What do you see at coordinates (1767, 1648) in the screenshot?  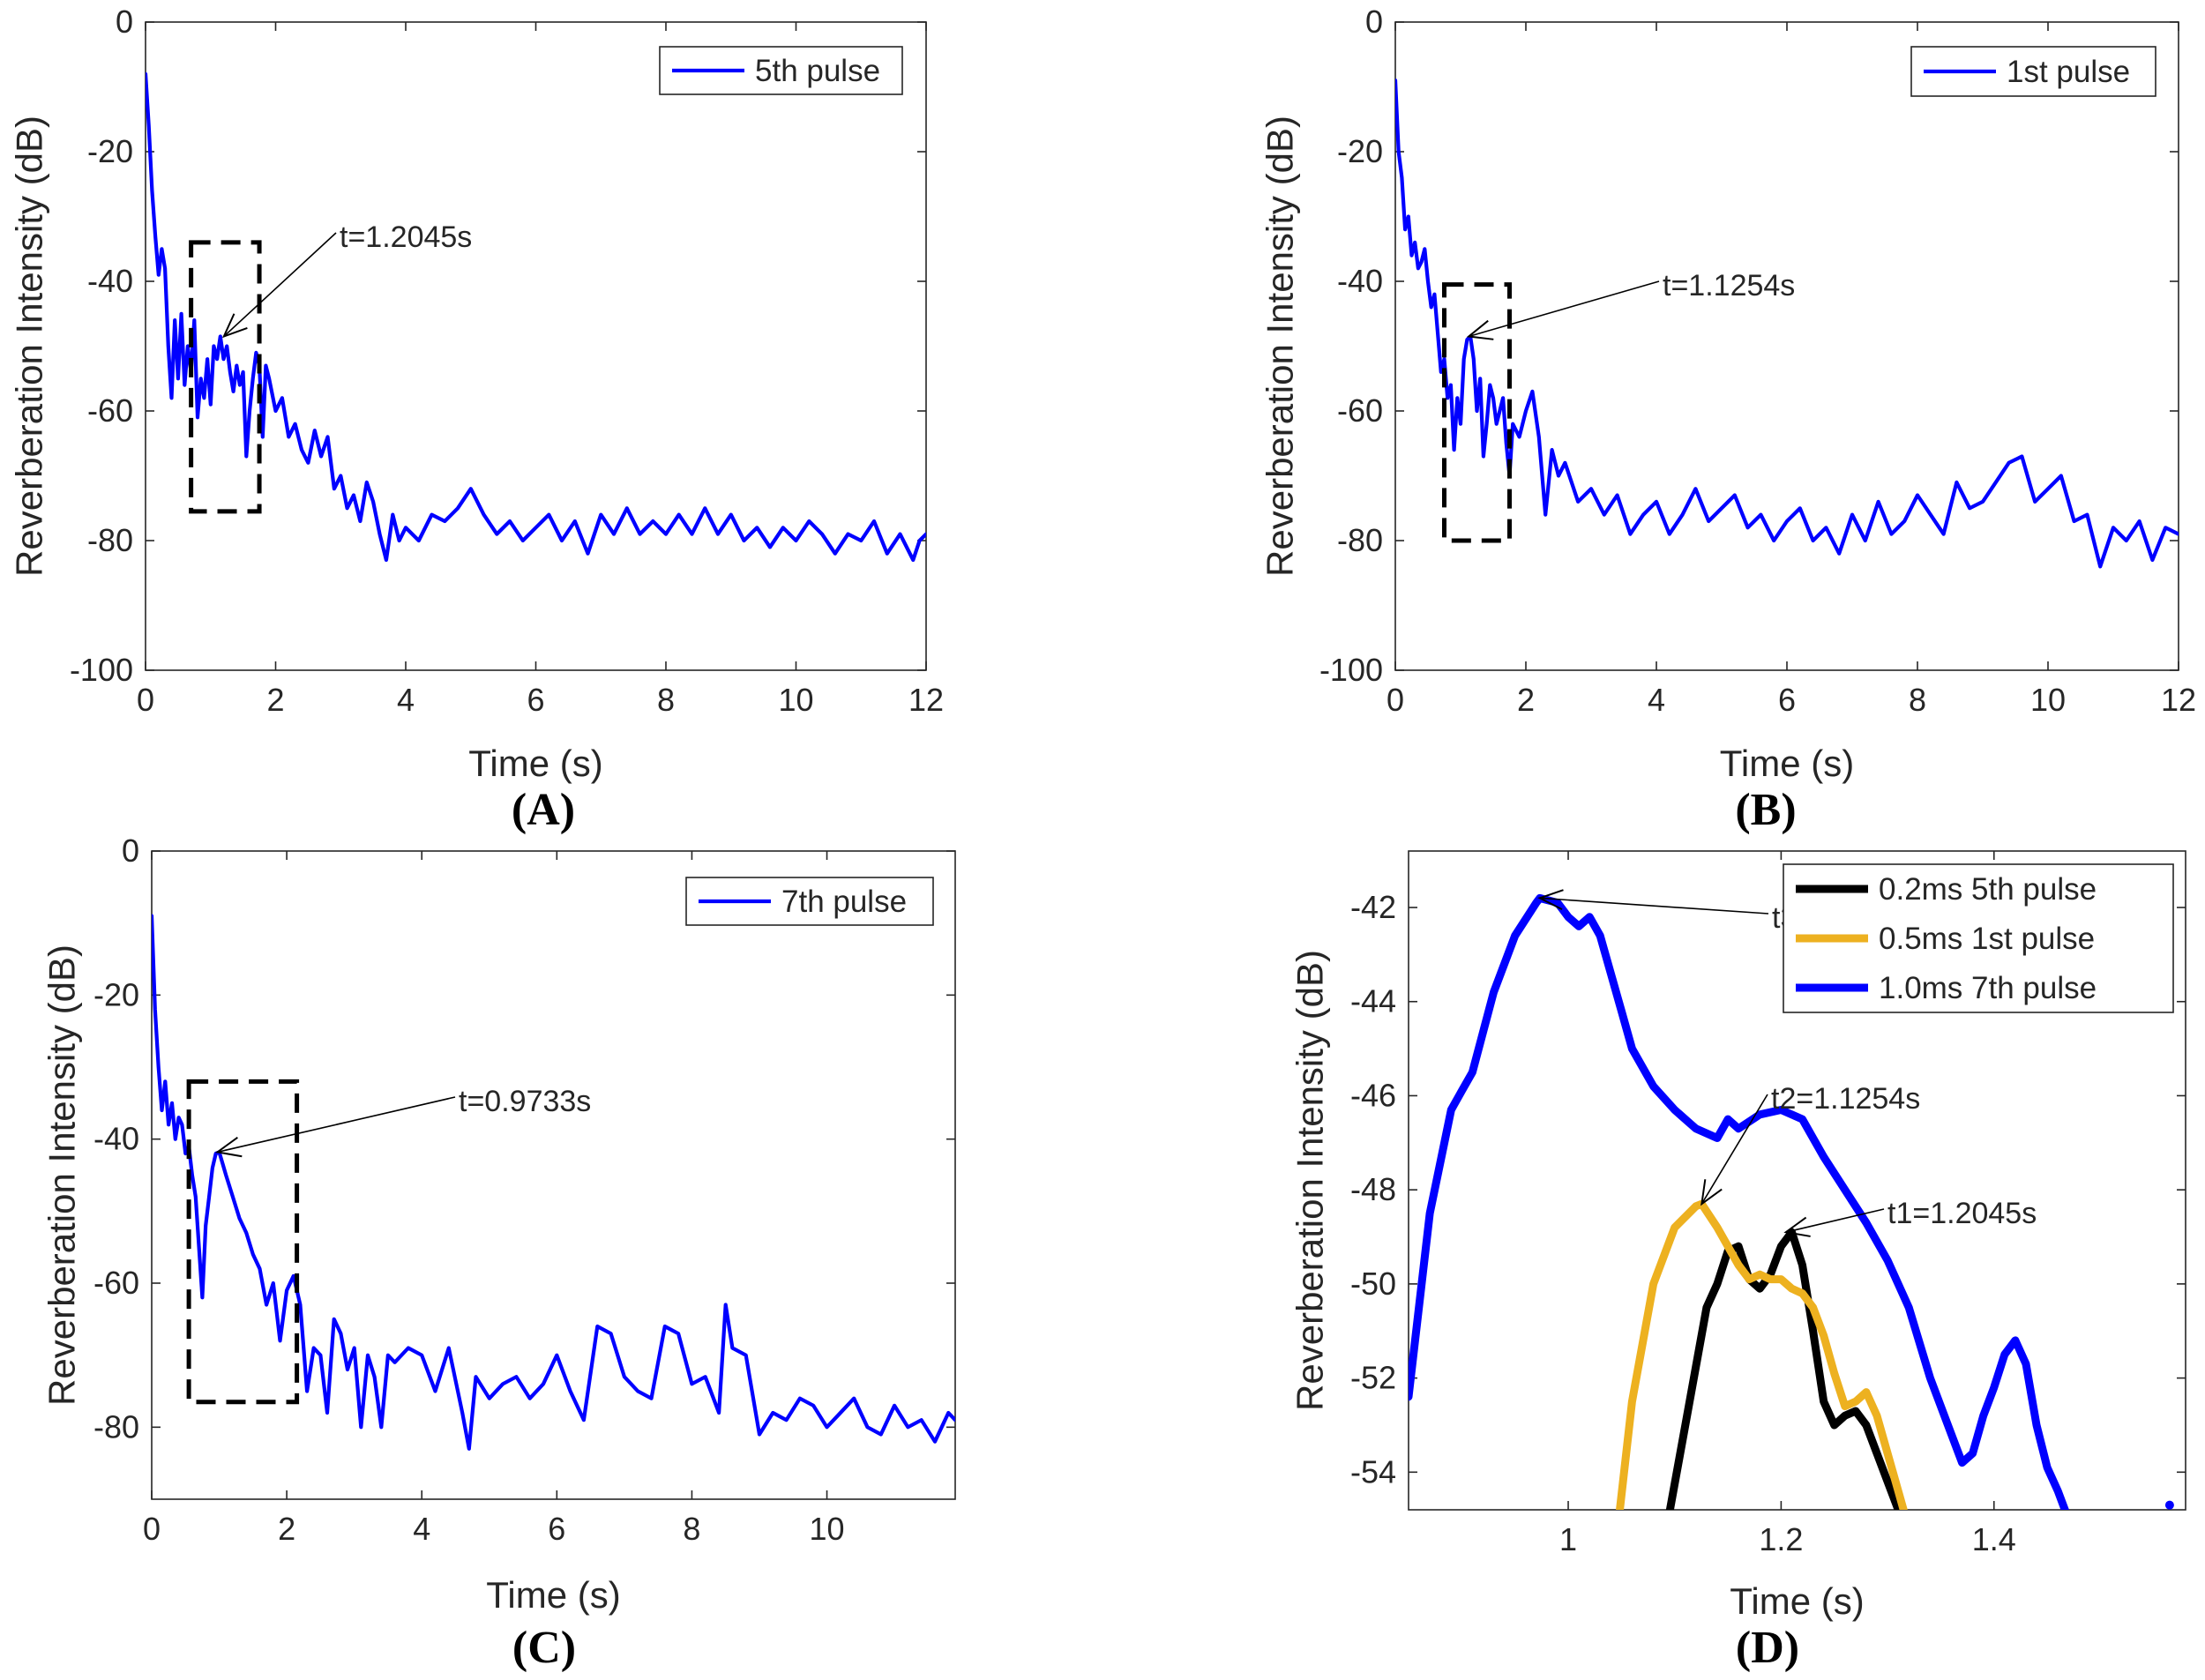 I see `panel-label: (D)` at bounding box center [1767, 1648].